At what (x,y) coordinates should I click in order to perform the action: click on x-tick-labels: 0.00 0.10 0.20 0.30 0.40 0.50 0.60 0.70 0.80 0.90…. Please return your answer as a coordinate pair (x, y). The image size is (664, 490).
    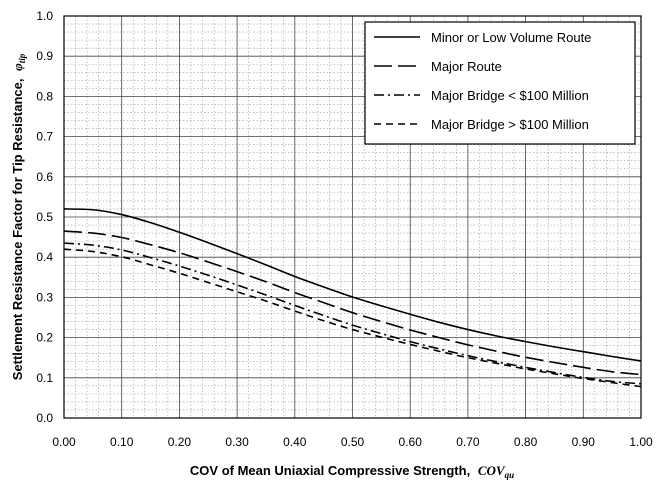
    Looking at the image, I should click on (352, 442).